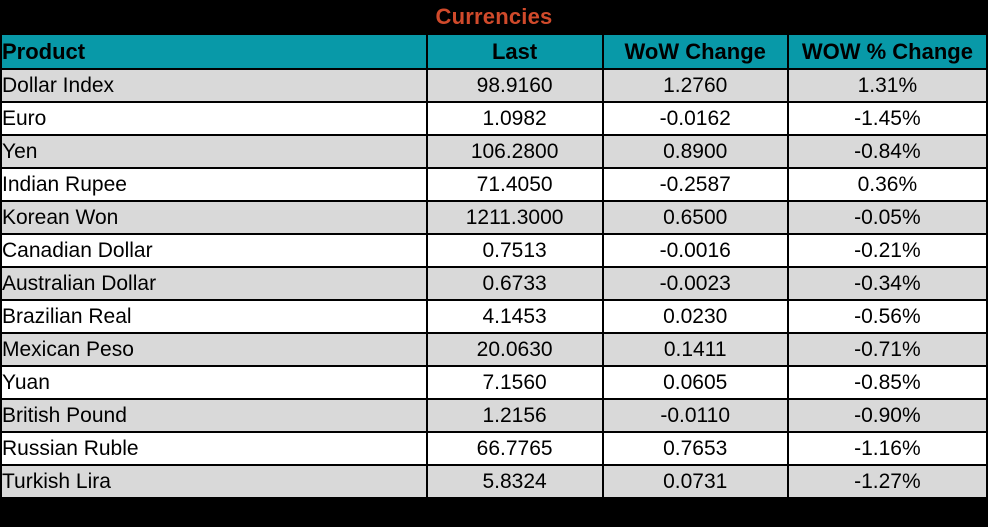  What do you see at coordinates (887, 448) in the screenshot?
I see `cell-wow-pct-change: -1.16%` at bounding box center [887, 448].